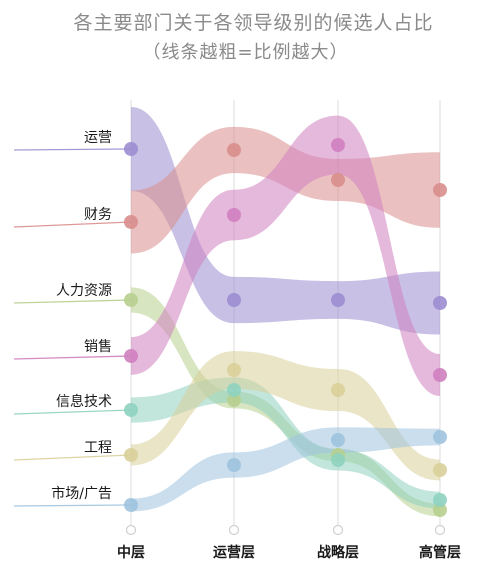 Image resolution: width=479 pixels, height=577 pixels. I want to click on chart-subtitle: （线条越粗=比例越大）, so click(245, 52).